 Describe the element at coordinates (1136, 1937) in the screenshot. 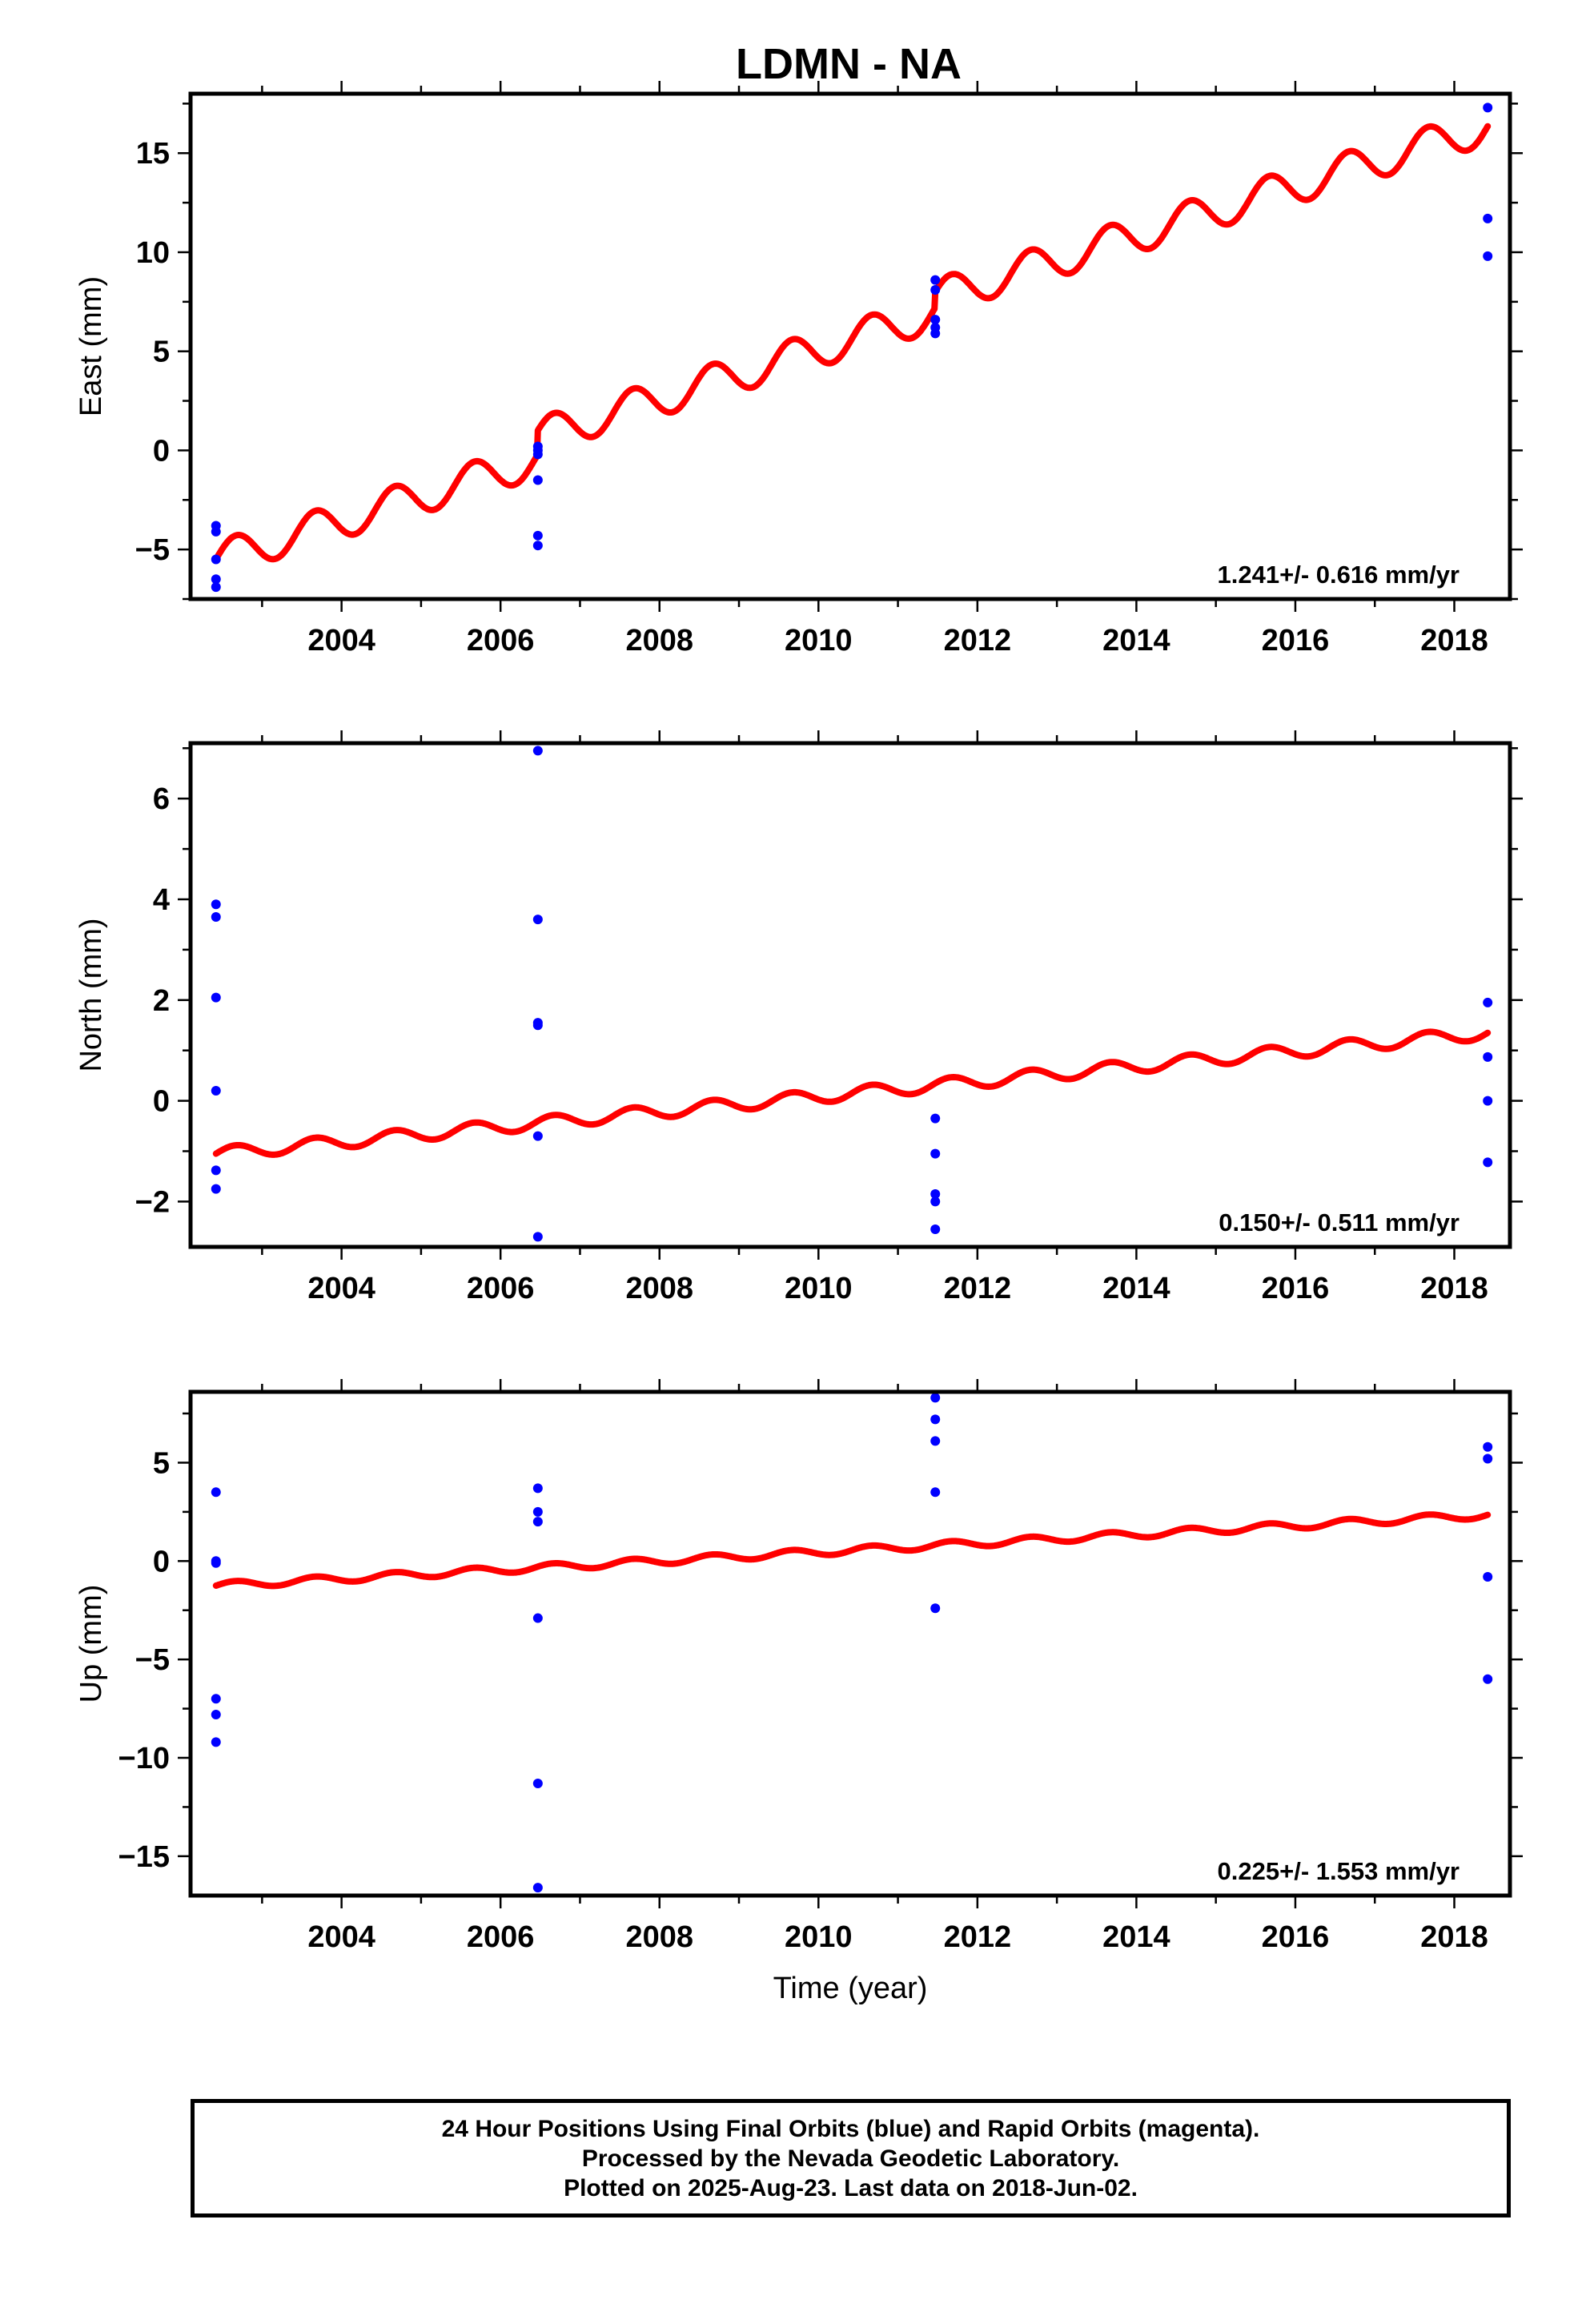

I see `up-x-tick-label: 2014` at that location.